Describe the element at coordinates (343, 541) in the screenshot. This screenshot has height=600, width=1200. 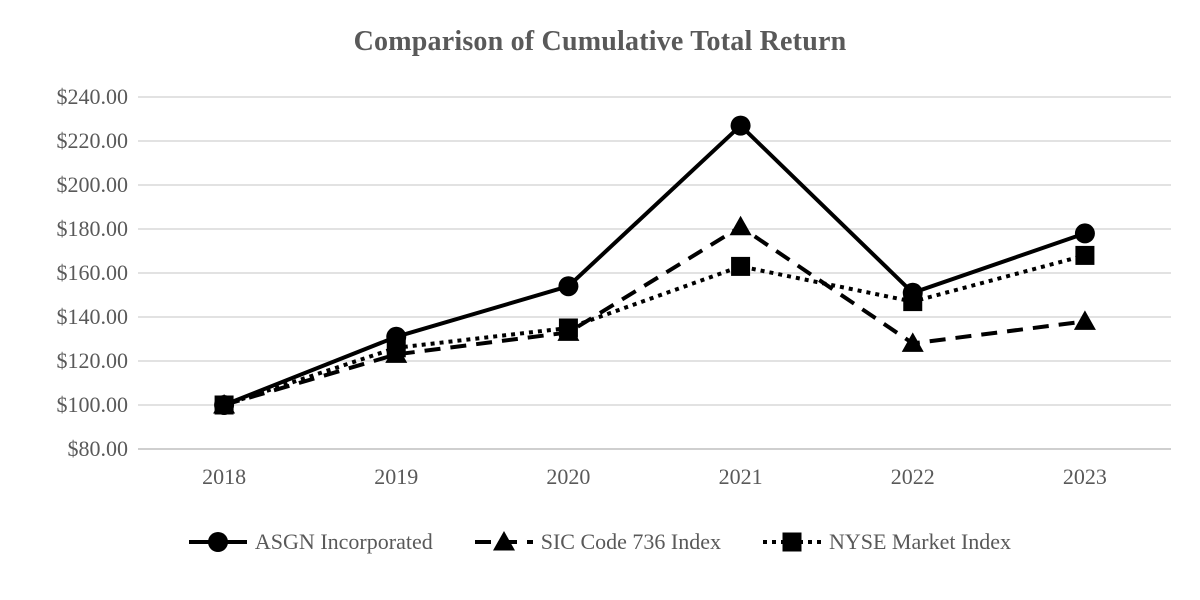
I see `legend-label: ASGN Incorporated` at that location.